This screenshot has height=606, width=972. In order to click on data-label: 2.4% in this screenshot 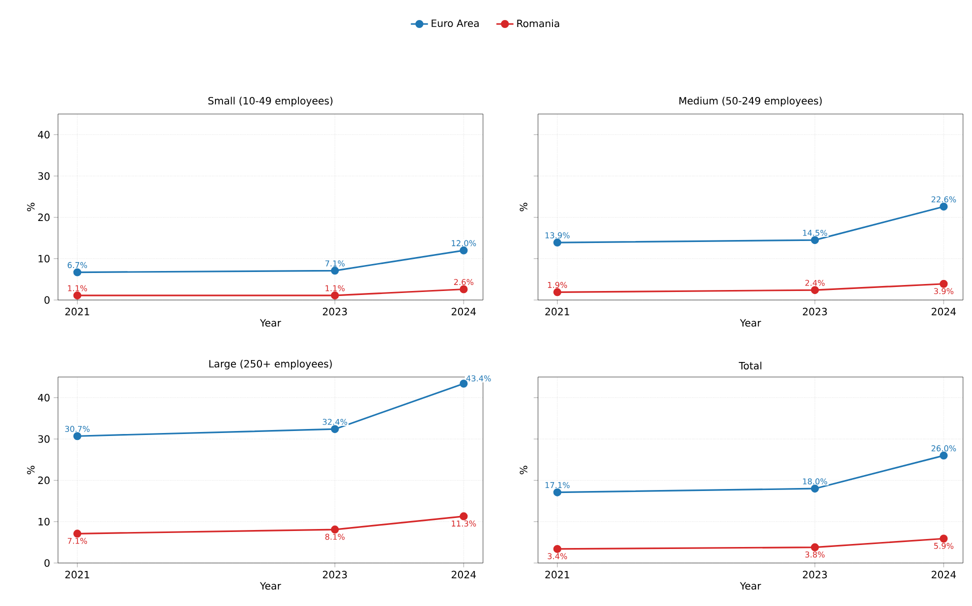, I will do `click(815, 283)`.